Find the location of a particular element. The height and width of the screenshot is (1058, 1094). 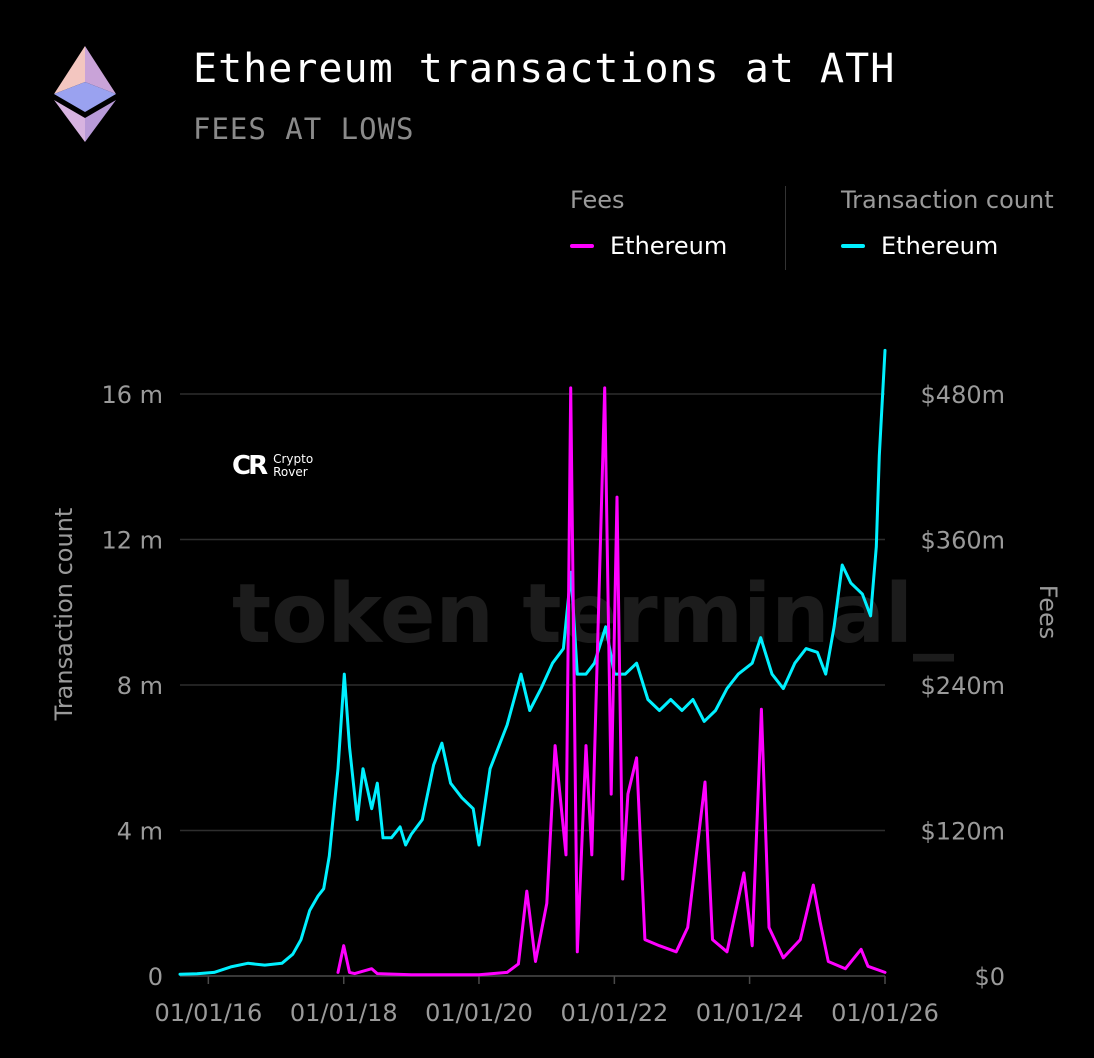

legend-fees-item: Ethereum is located at coordinates (648, 246).